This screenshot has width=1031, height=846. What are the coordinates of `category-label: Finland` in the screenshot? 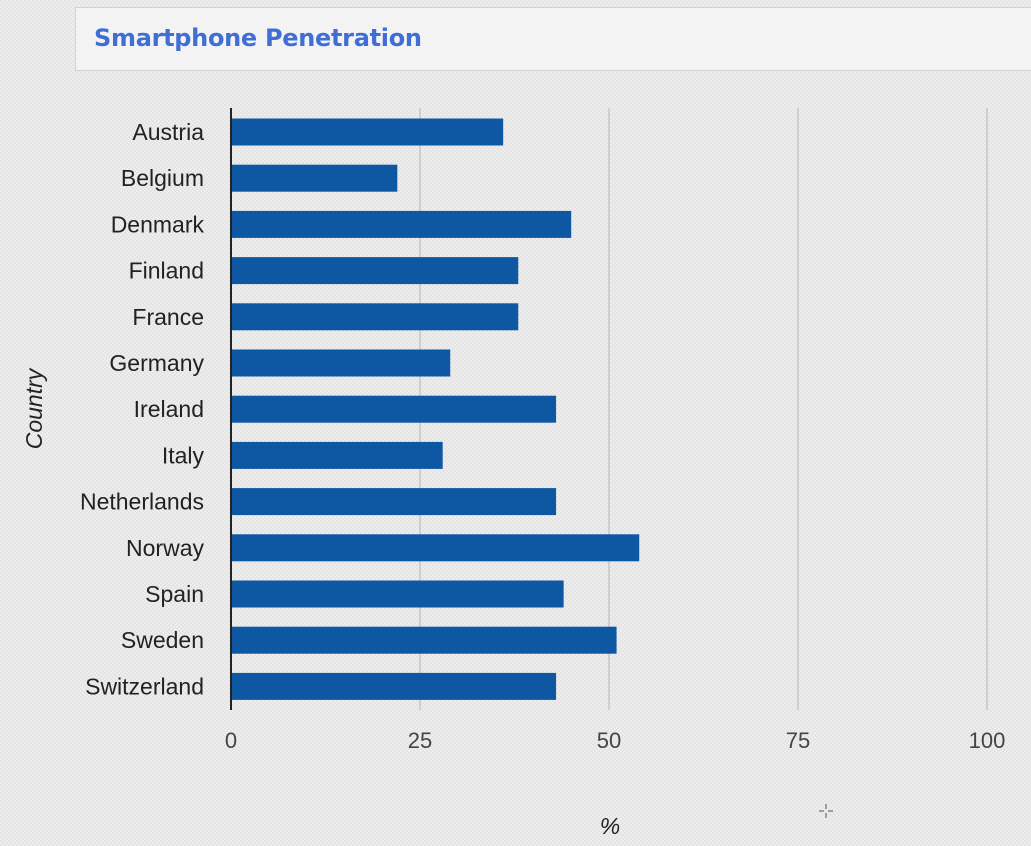 It's located at (166, 271).